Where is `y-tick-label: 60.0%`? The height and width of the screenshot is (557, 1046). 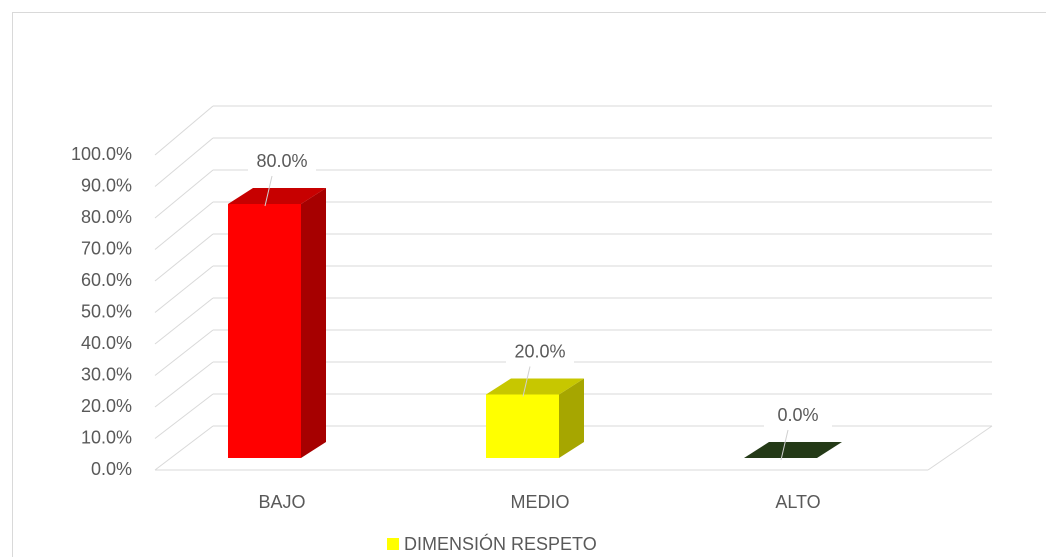
y-tick-label: 60.0% is located at coordinates (106, 280).